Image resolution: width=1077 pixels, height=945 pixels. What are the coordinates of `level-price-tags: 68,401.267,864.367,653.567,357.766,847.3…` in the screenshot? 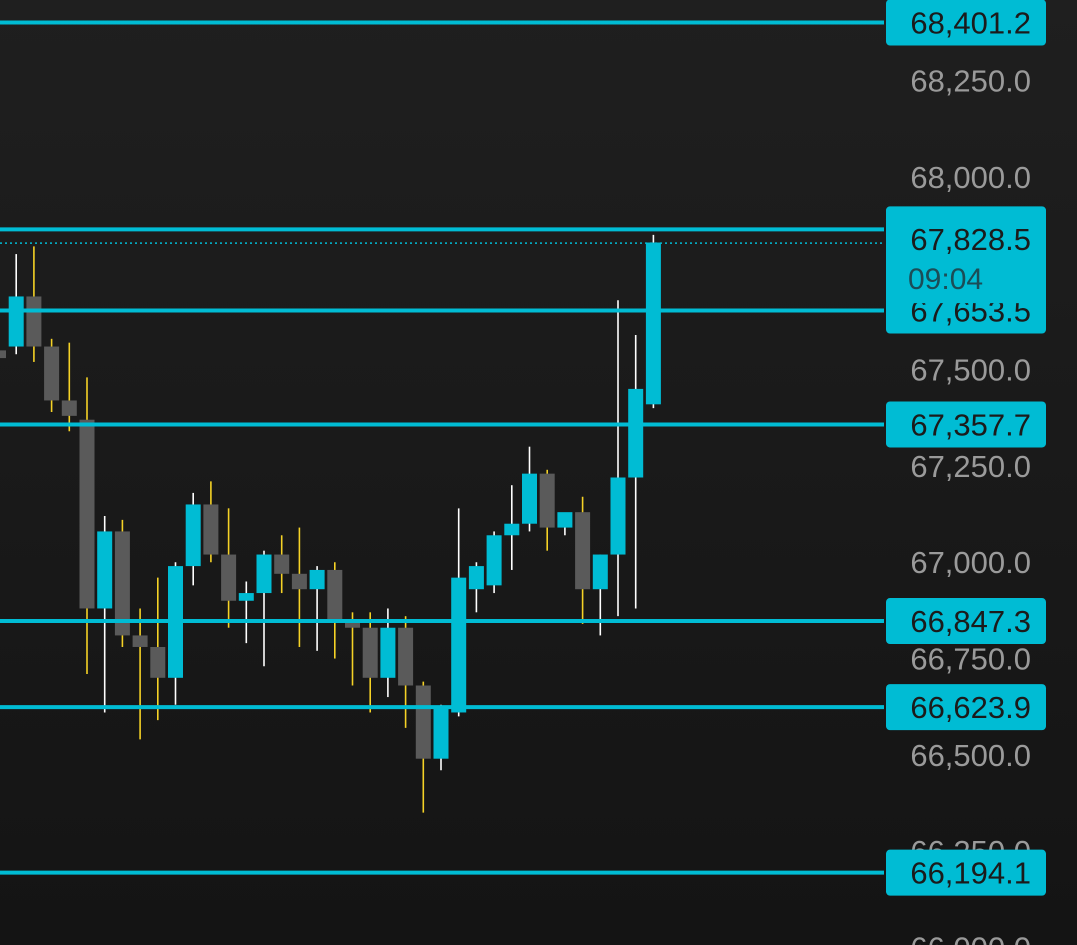 It's located at (966, 448).